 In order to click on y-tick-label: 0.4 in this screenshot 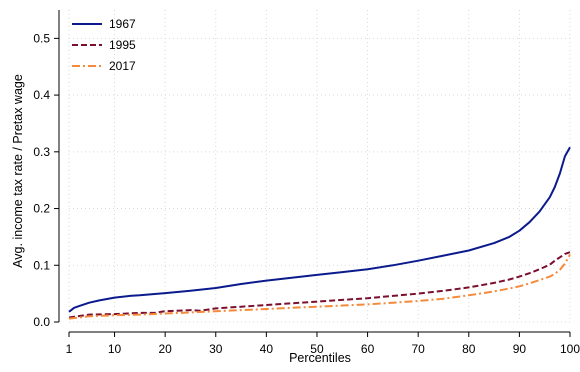, I will do `click(41, 95)`.